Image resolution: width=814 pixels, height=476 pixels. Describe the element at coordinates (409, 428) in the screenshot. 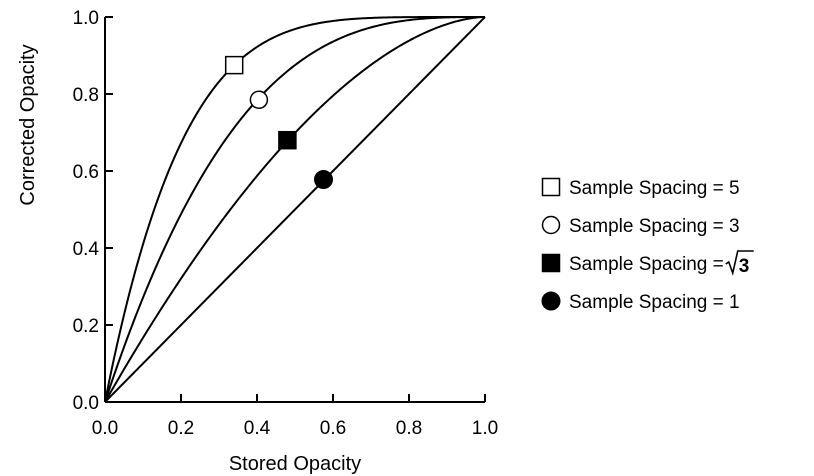

I see `x-tick-label: 0.8` at that location.